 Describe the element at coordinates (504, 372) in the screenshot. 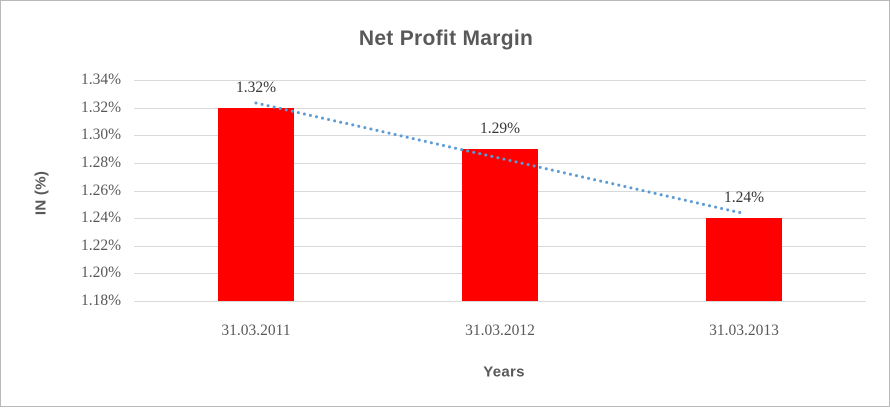

I see `x-axis-title: Years` at that location.